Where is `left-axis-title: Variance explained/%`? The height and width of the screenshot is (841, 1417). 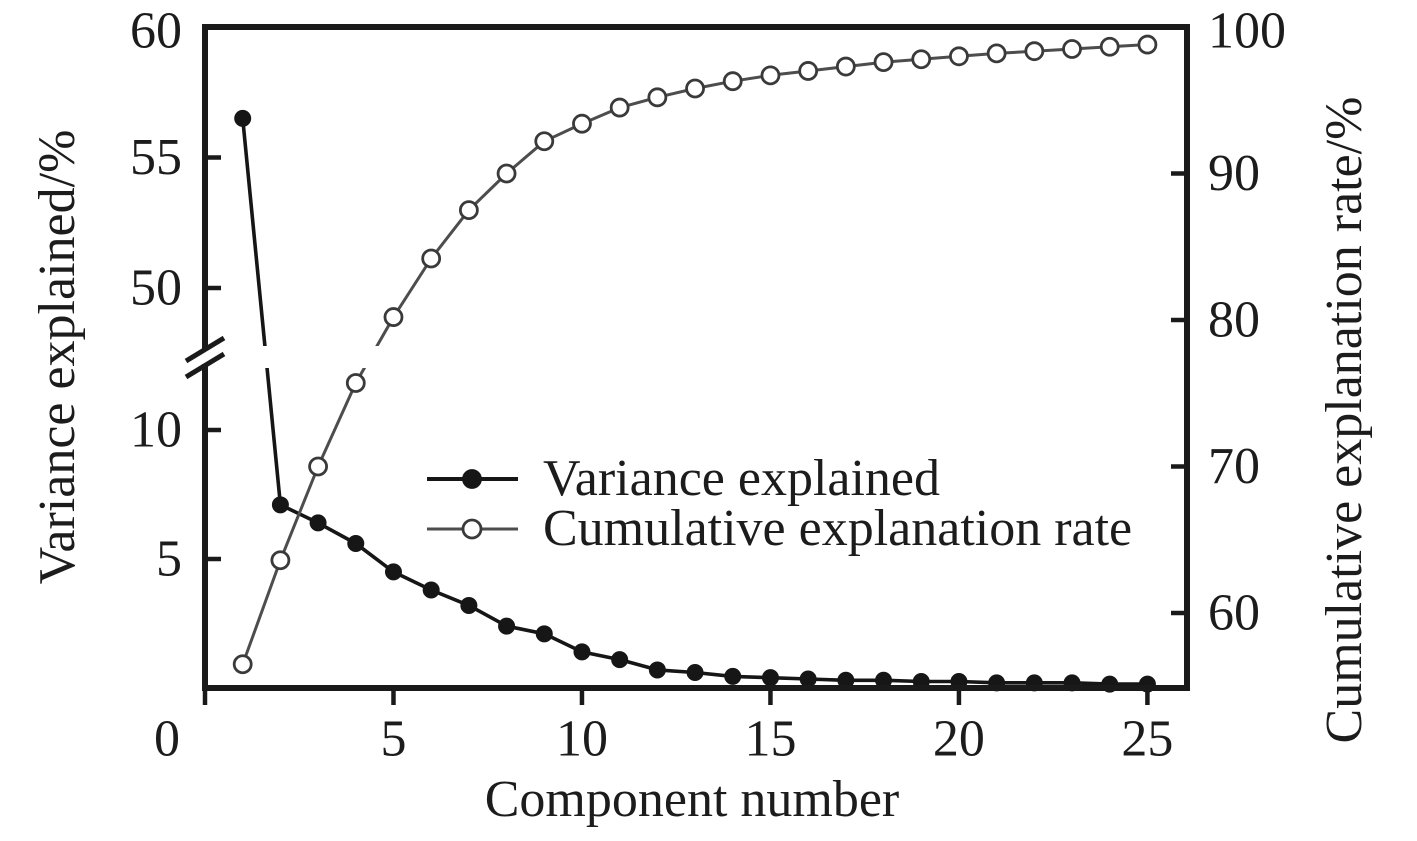 left-axis-title: Variance explained/% is located at coordinates (57, 357).